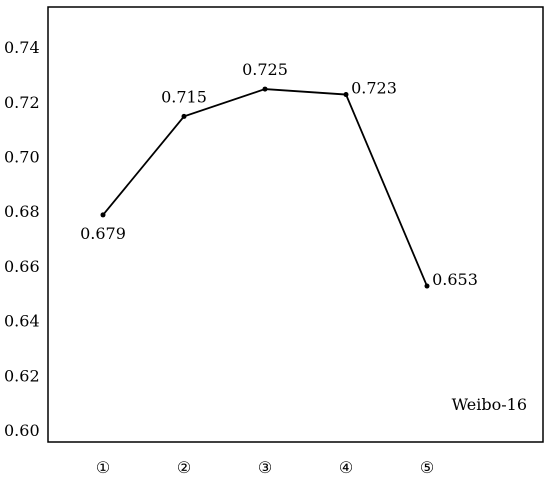  I want to click on x-category-label: ①, so click(103, 467).